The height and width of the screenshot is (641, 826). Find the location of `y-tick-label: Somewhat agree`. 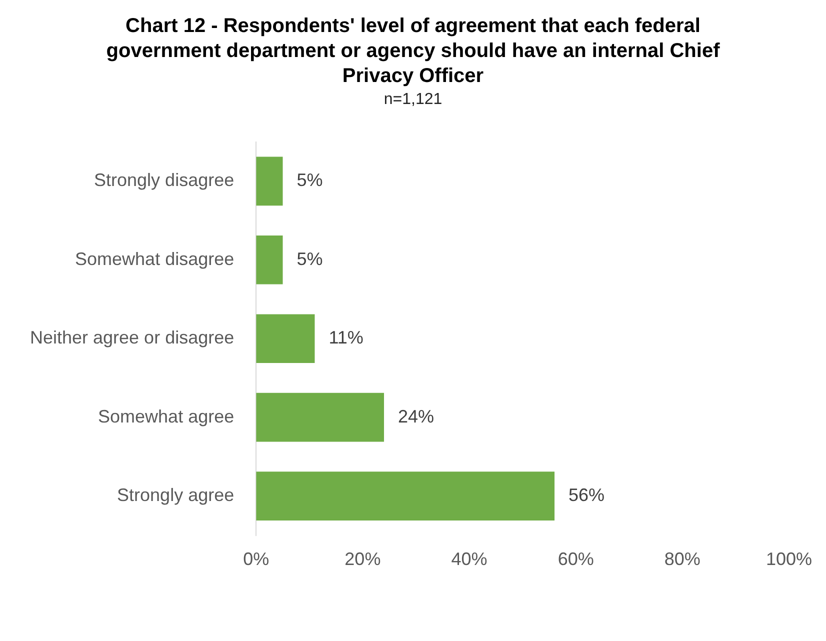

y-tick-label: Somewhat agree is located at coordinates (166, 416).